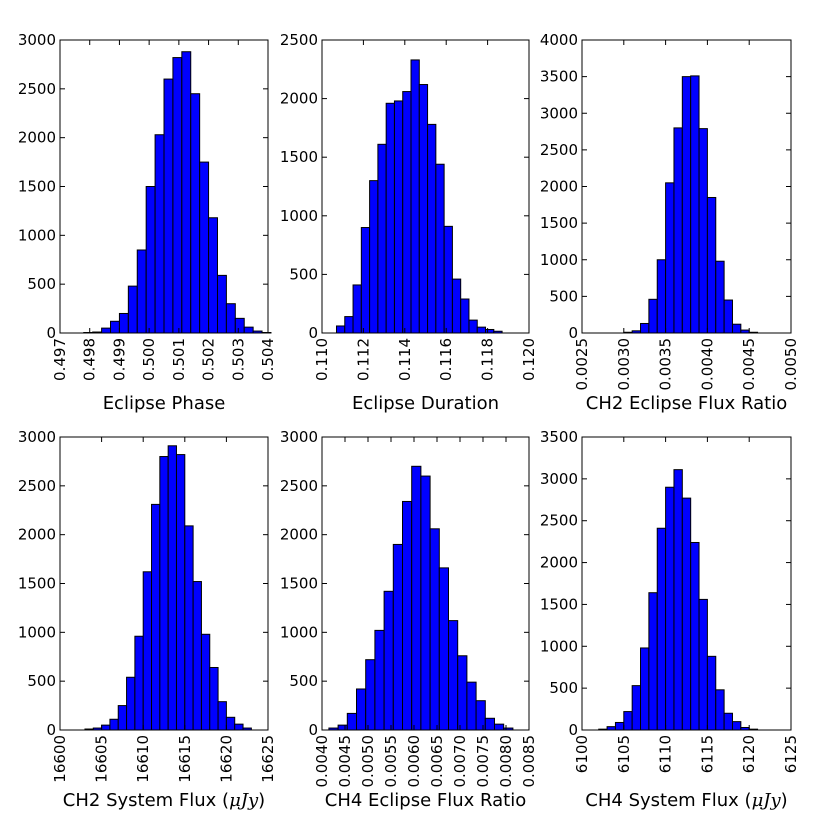 The width and height of the screenshot is (830, 830). I want to click on x-axis-label: CH4 System Flux (μJy), so click(686, 800).